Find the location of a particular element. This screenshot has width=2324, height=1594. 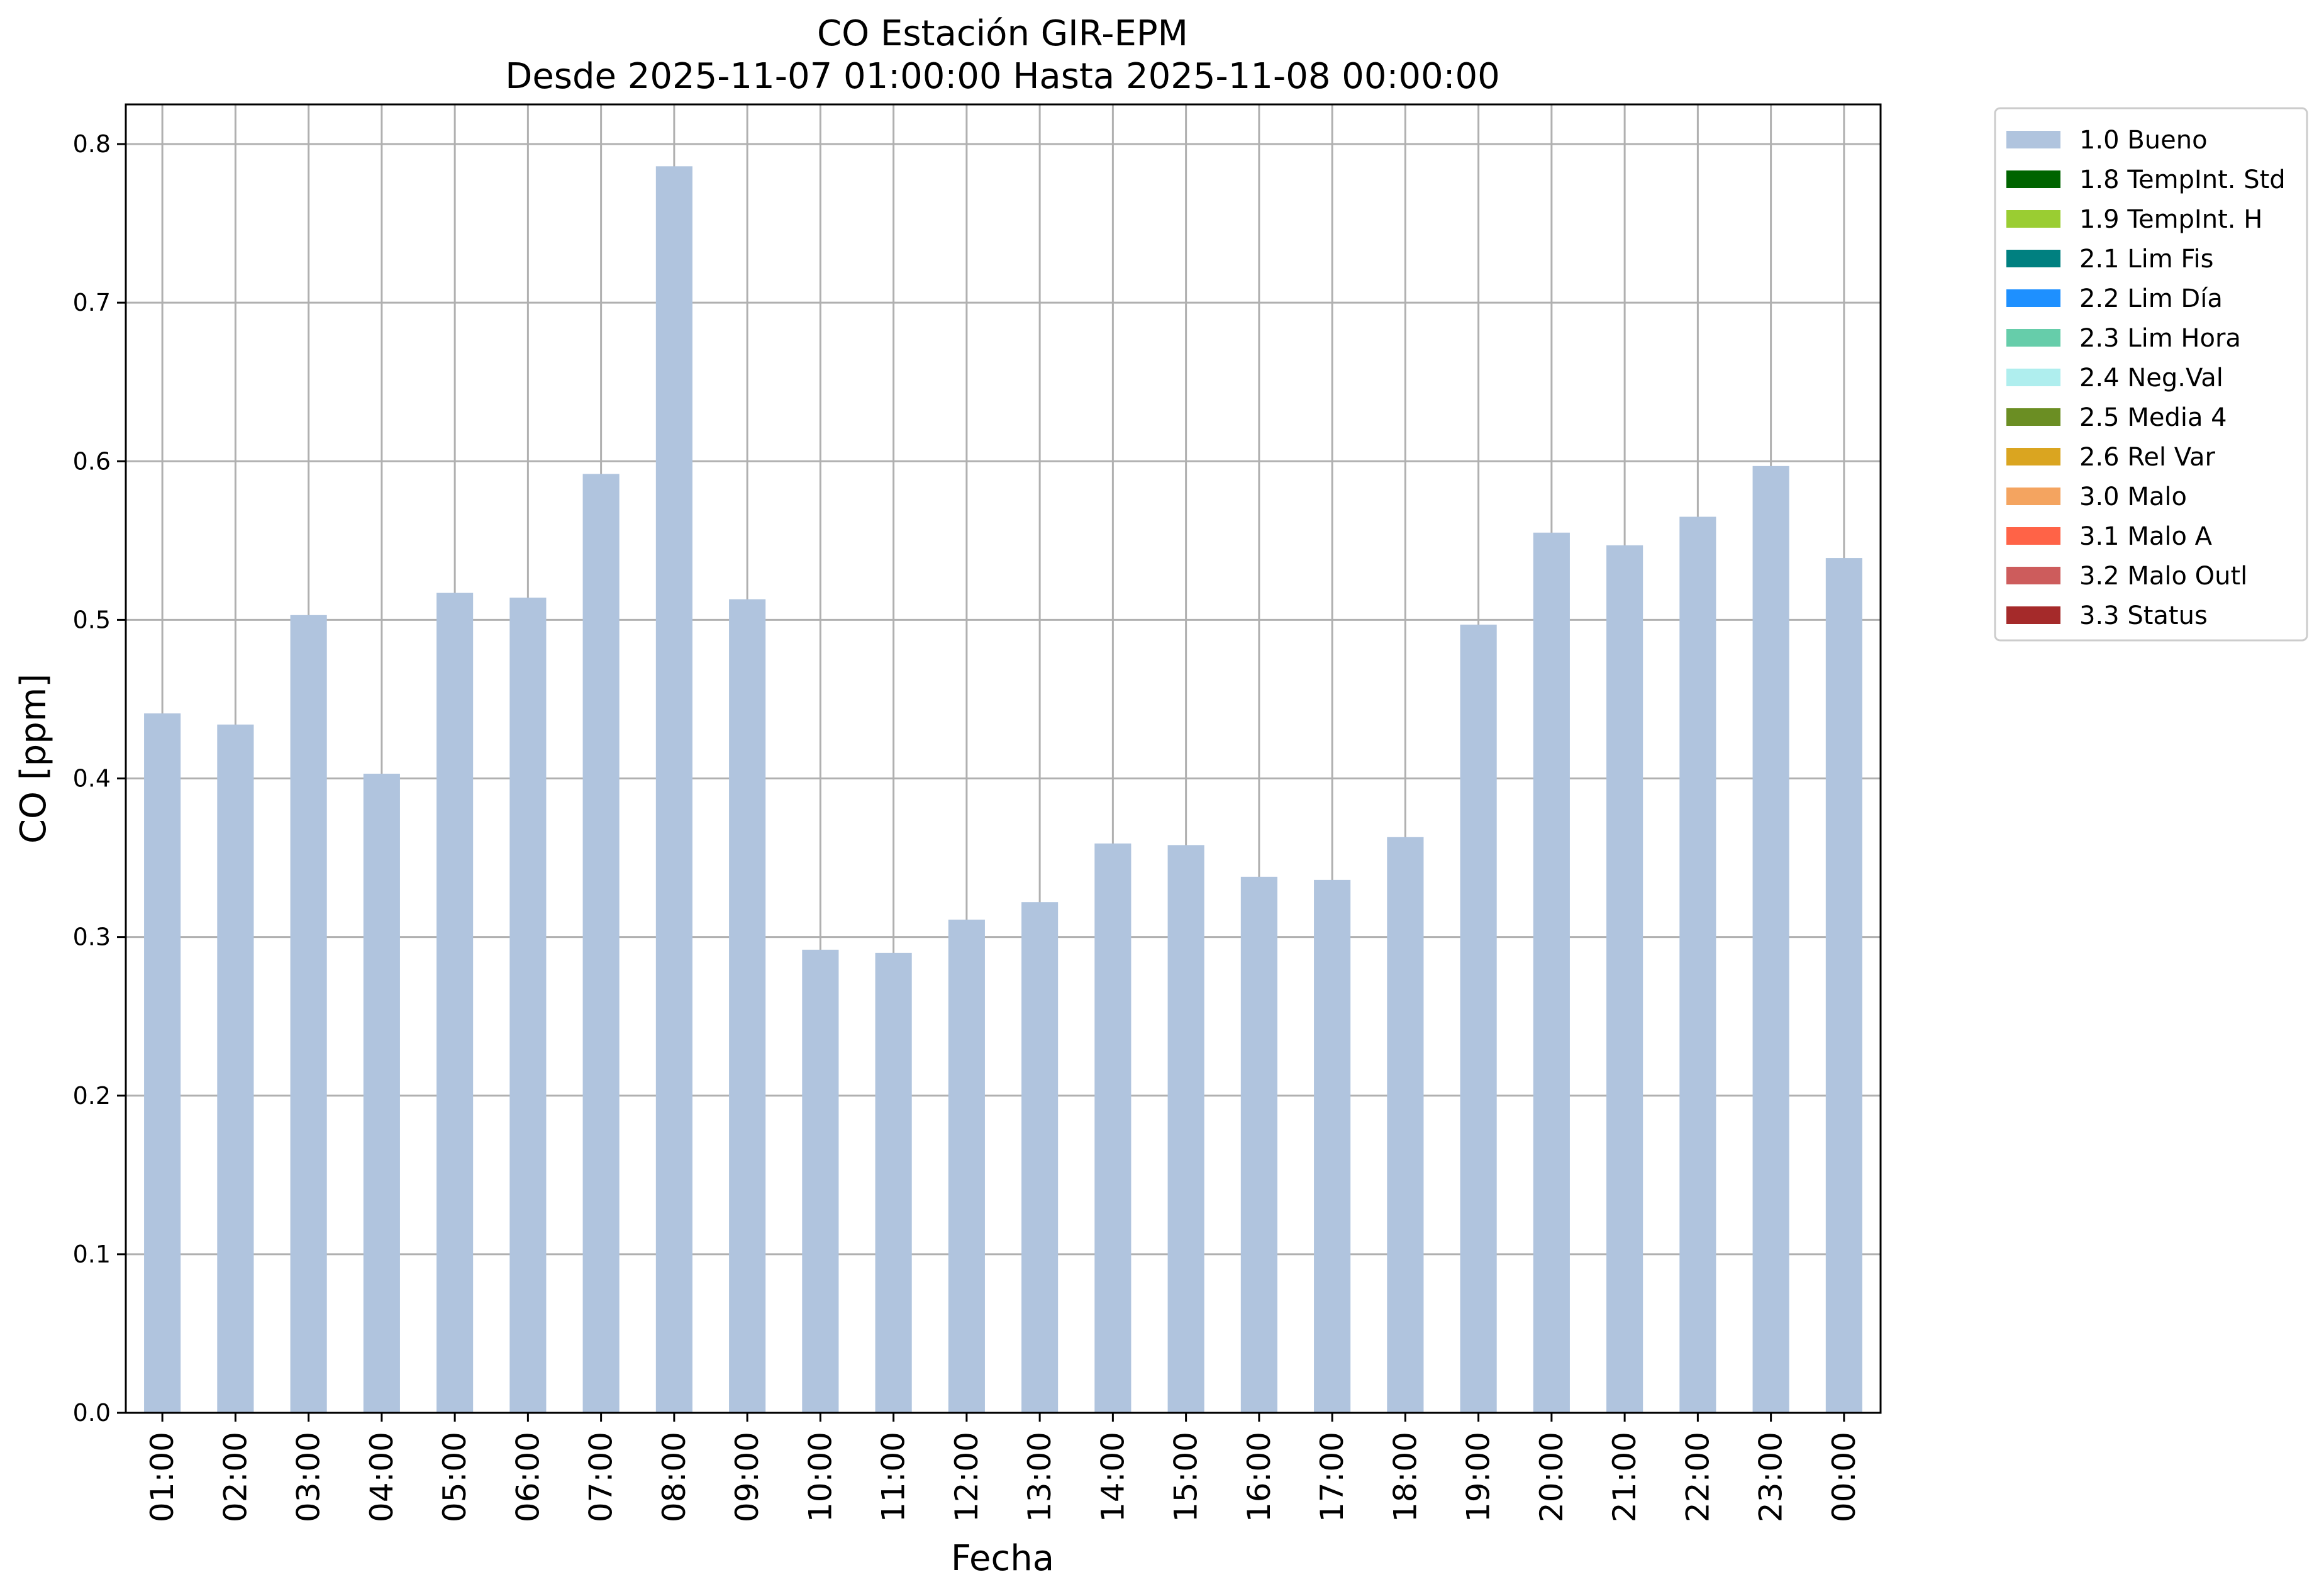

bar-01:00 is located at coordinates (163, 1063).